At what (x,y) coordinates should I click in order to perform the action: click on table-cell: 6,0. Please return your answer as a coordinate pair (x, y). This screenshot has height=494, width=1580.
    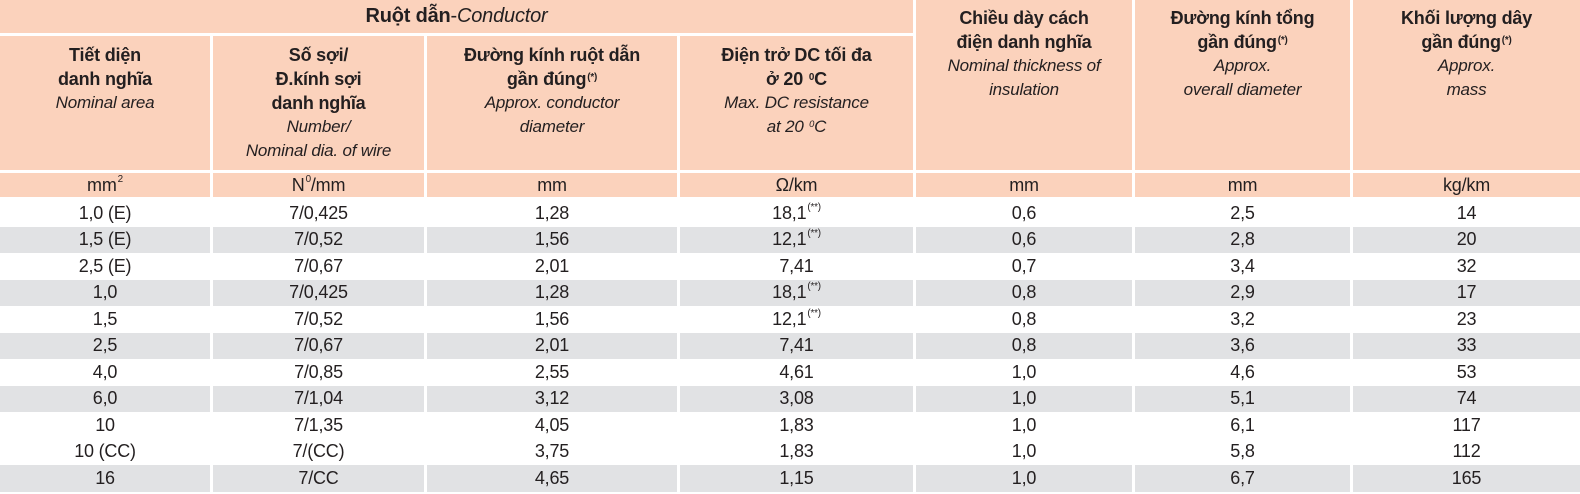
    Looking at the image, I should click on (106, 398).